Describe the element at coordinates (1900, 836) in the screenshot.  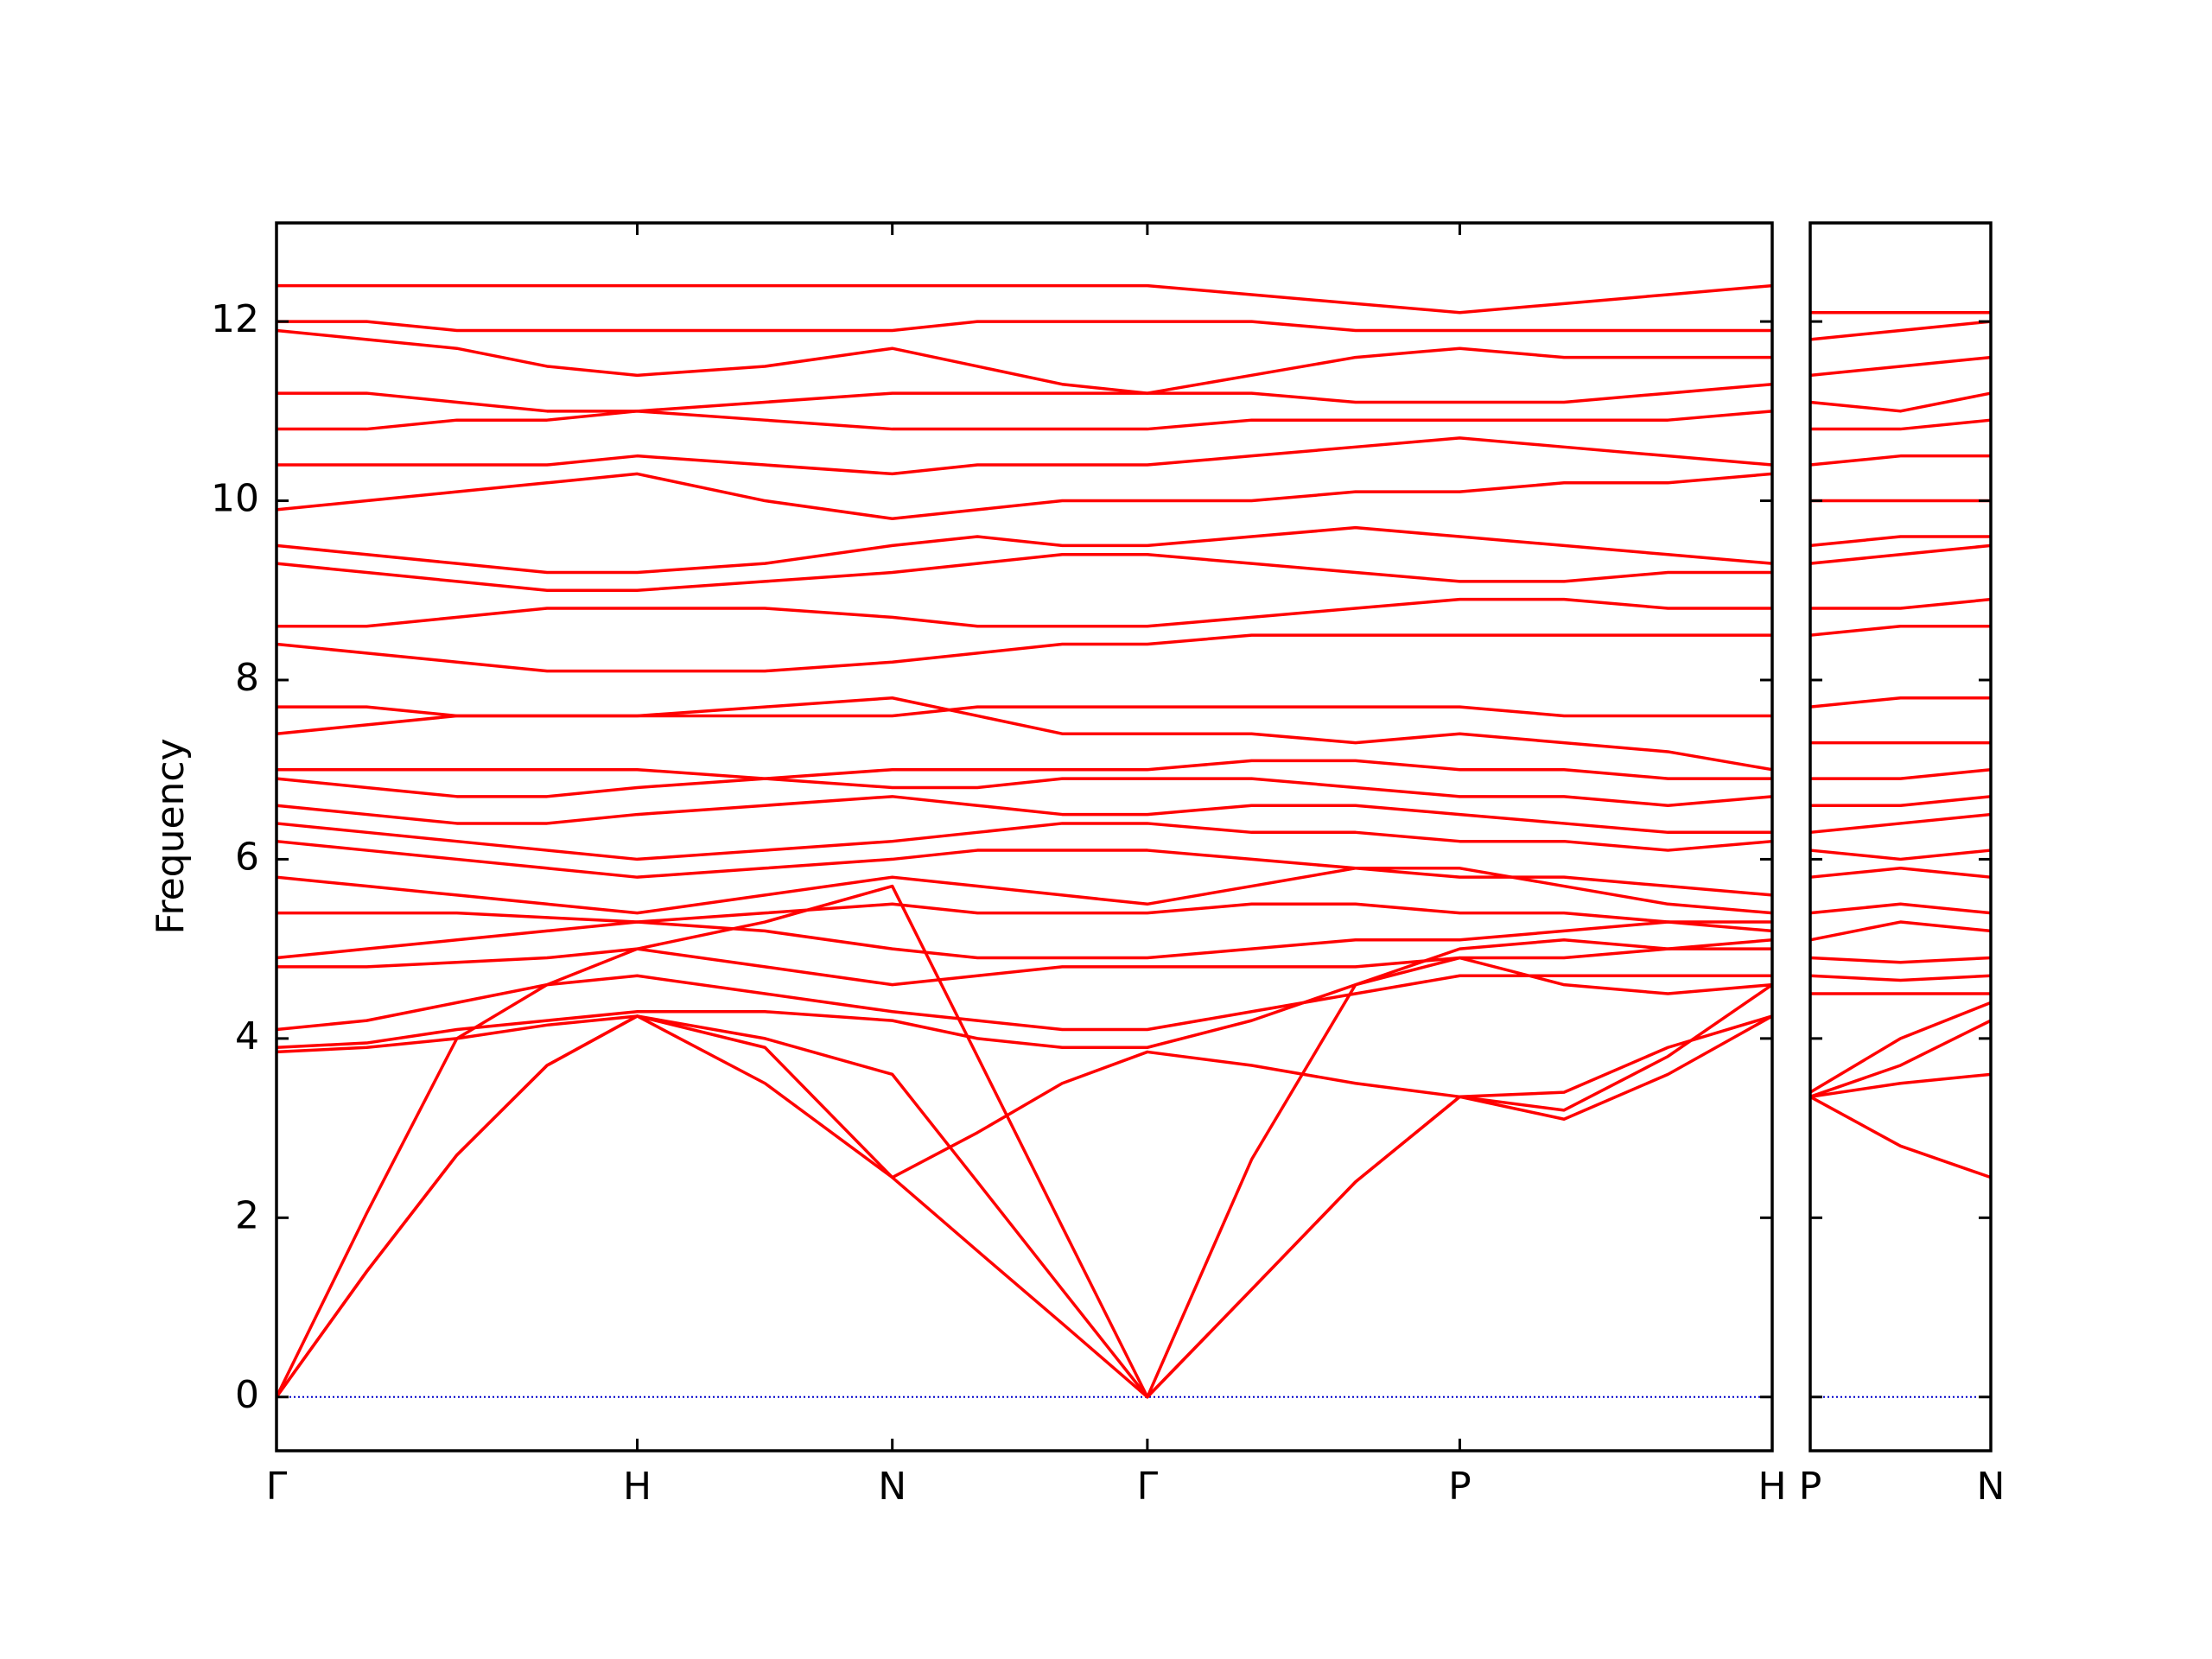
I see `plot-frame` at that location.